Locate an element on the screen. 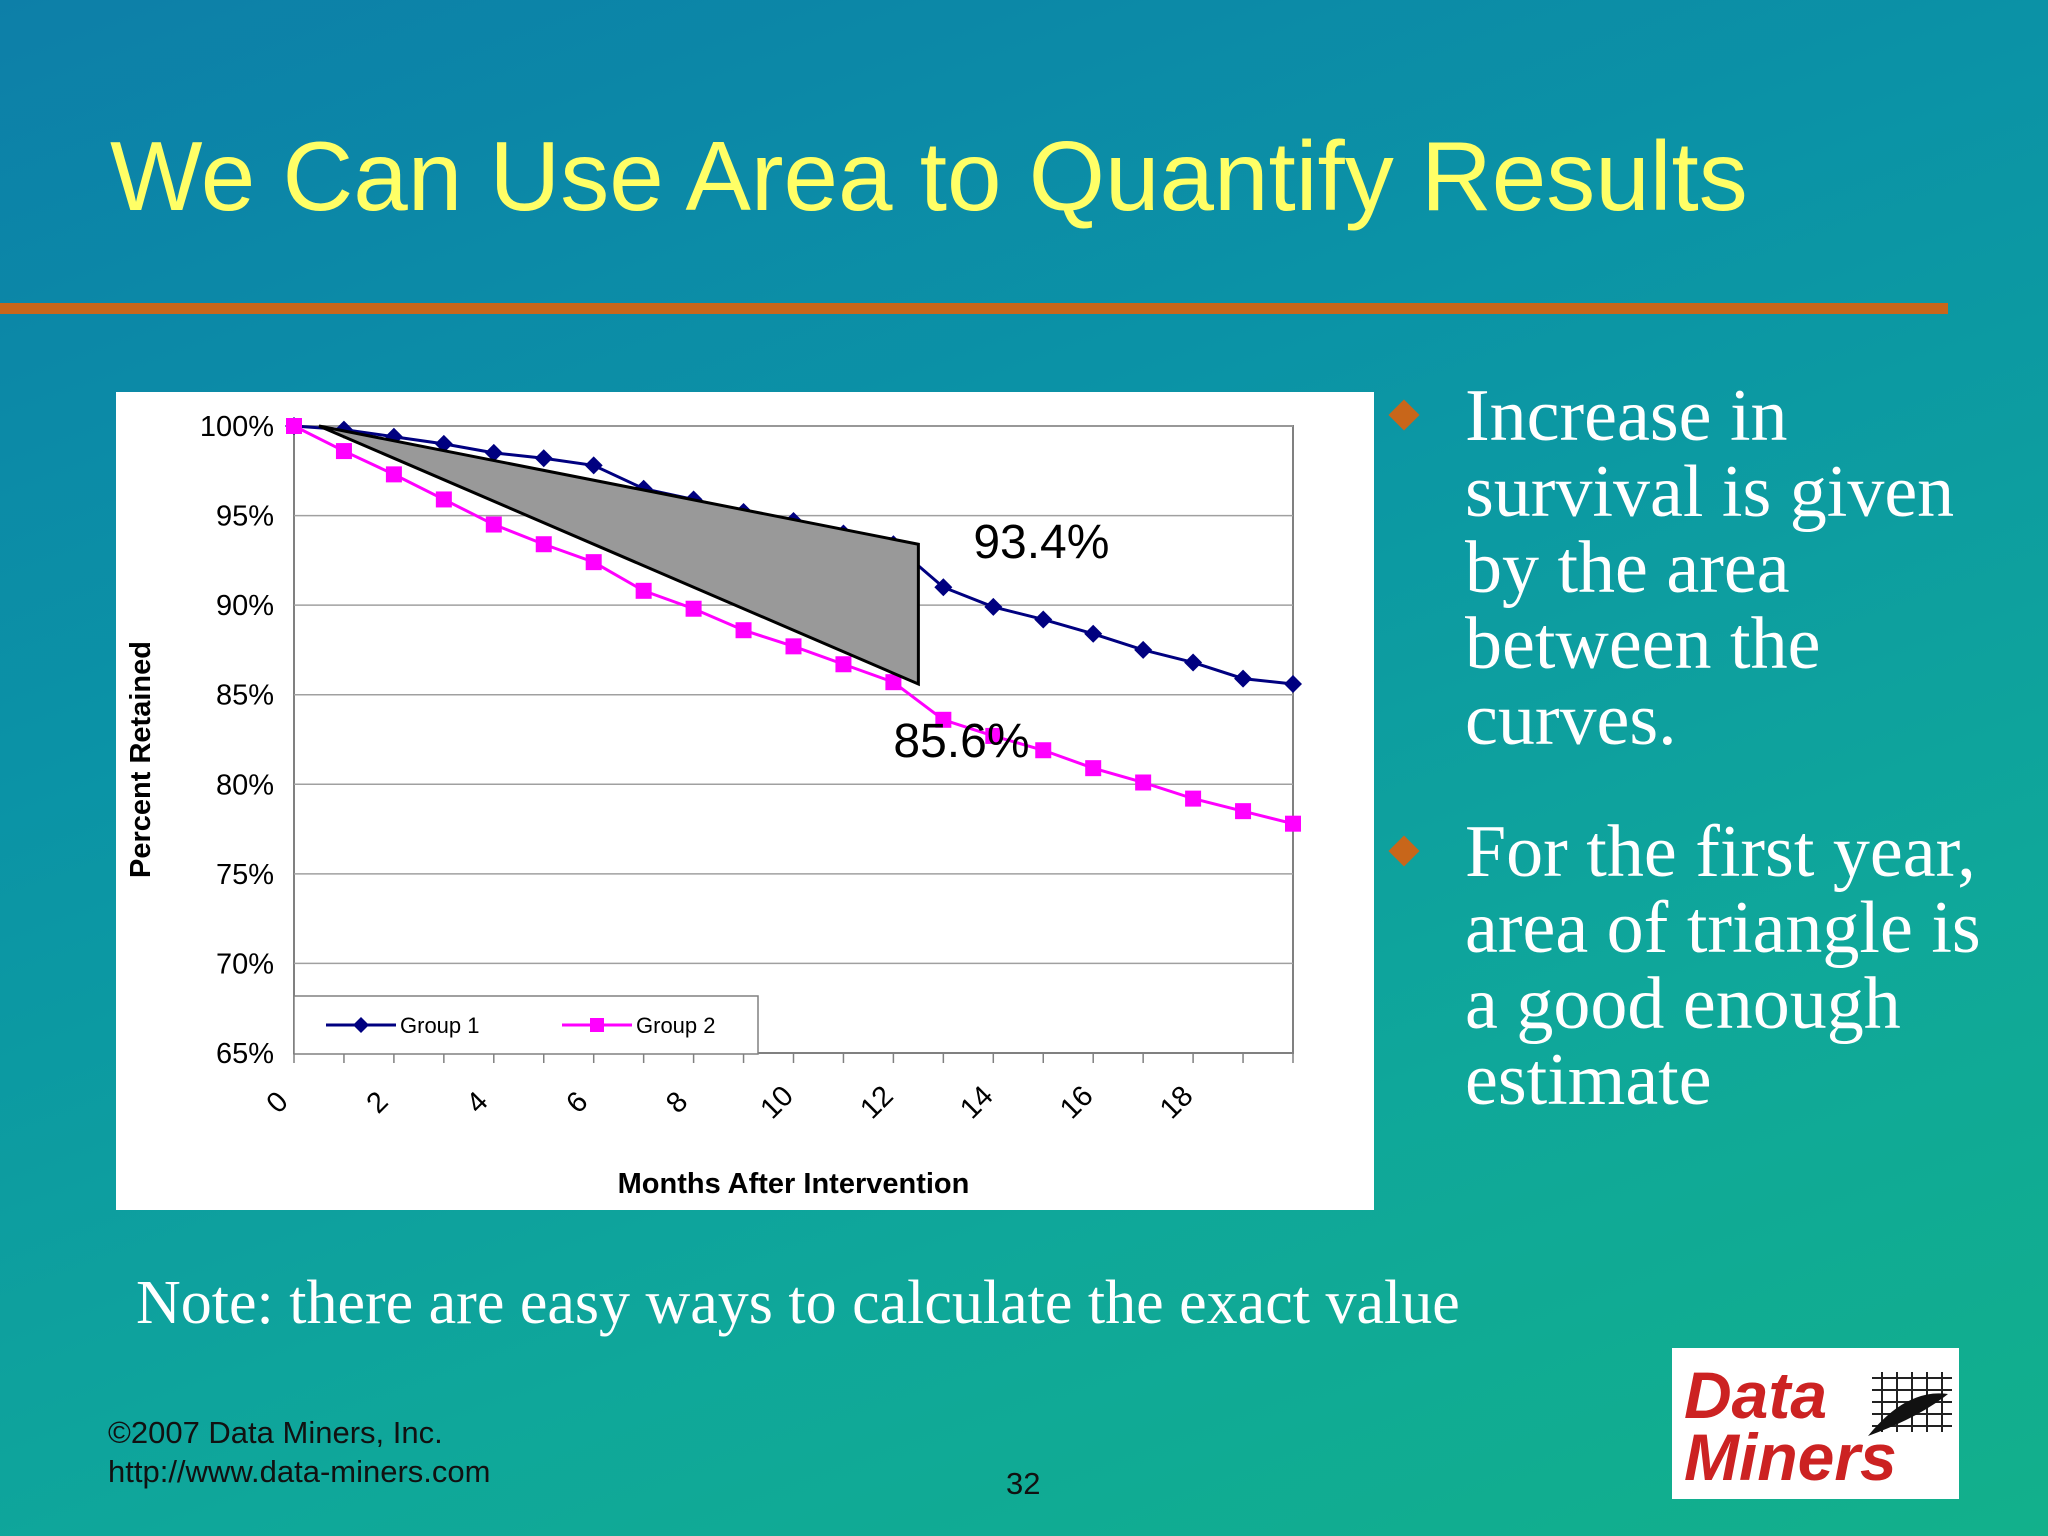 The image size is (2048, 1536). x-tick-label: 14 is located at coordinates (976, 1102).